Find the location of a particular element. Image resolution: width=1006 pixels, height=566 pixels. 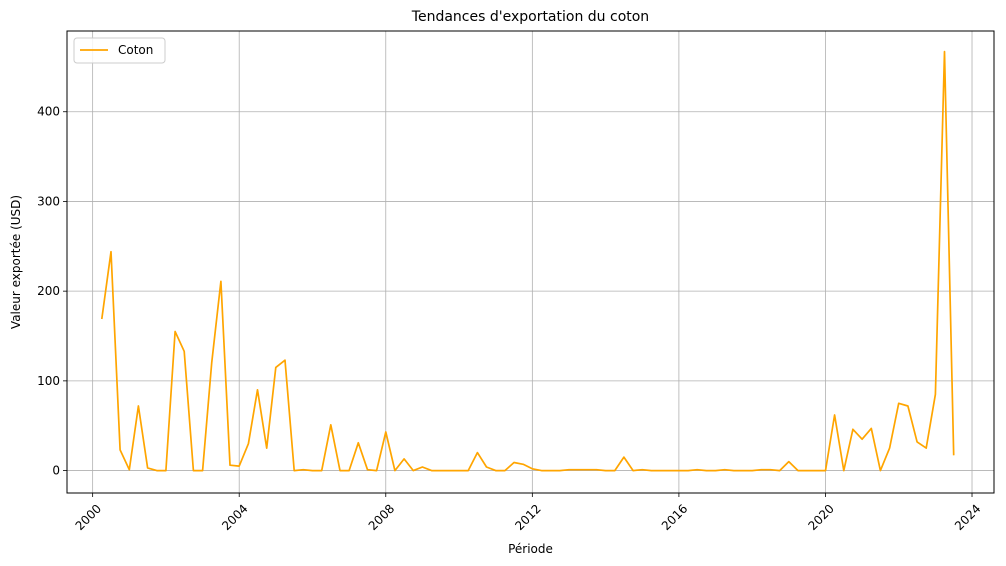

chart-title: Tendances d'exportation du coton is located at coordinates (530, 17).